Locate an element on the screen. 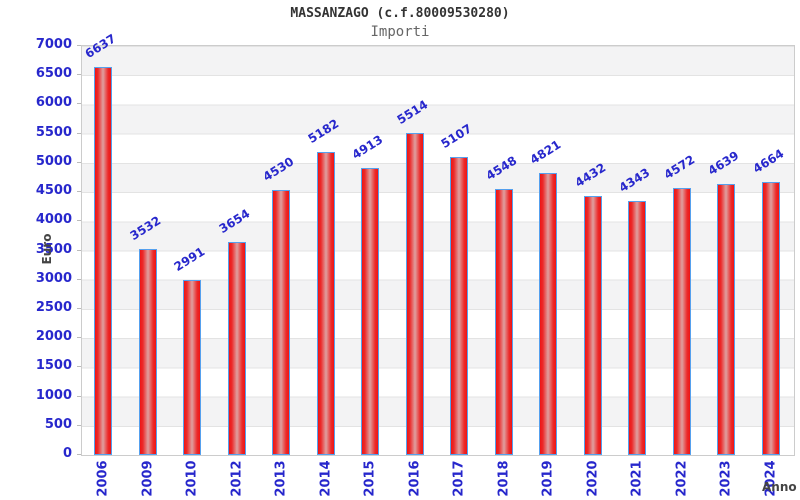 This screenshot has height=500, width=800. bar-value-label: 5514 is located at coordinates (412, 112).